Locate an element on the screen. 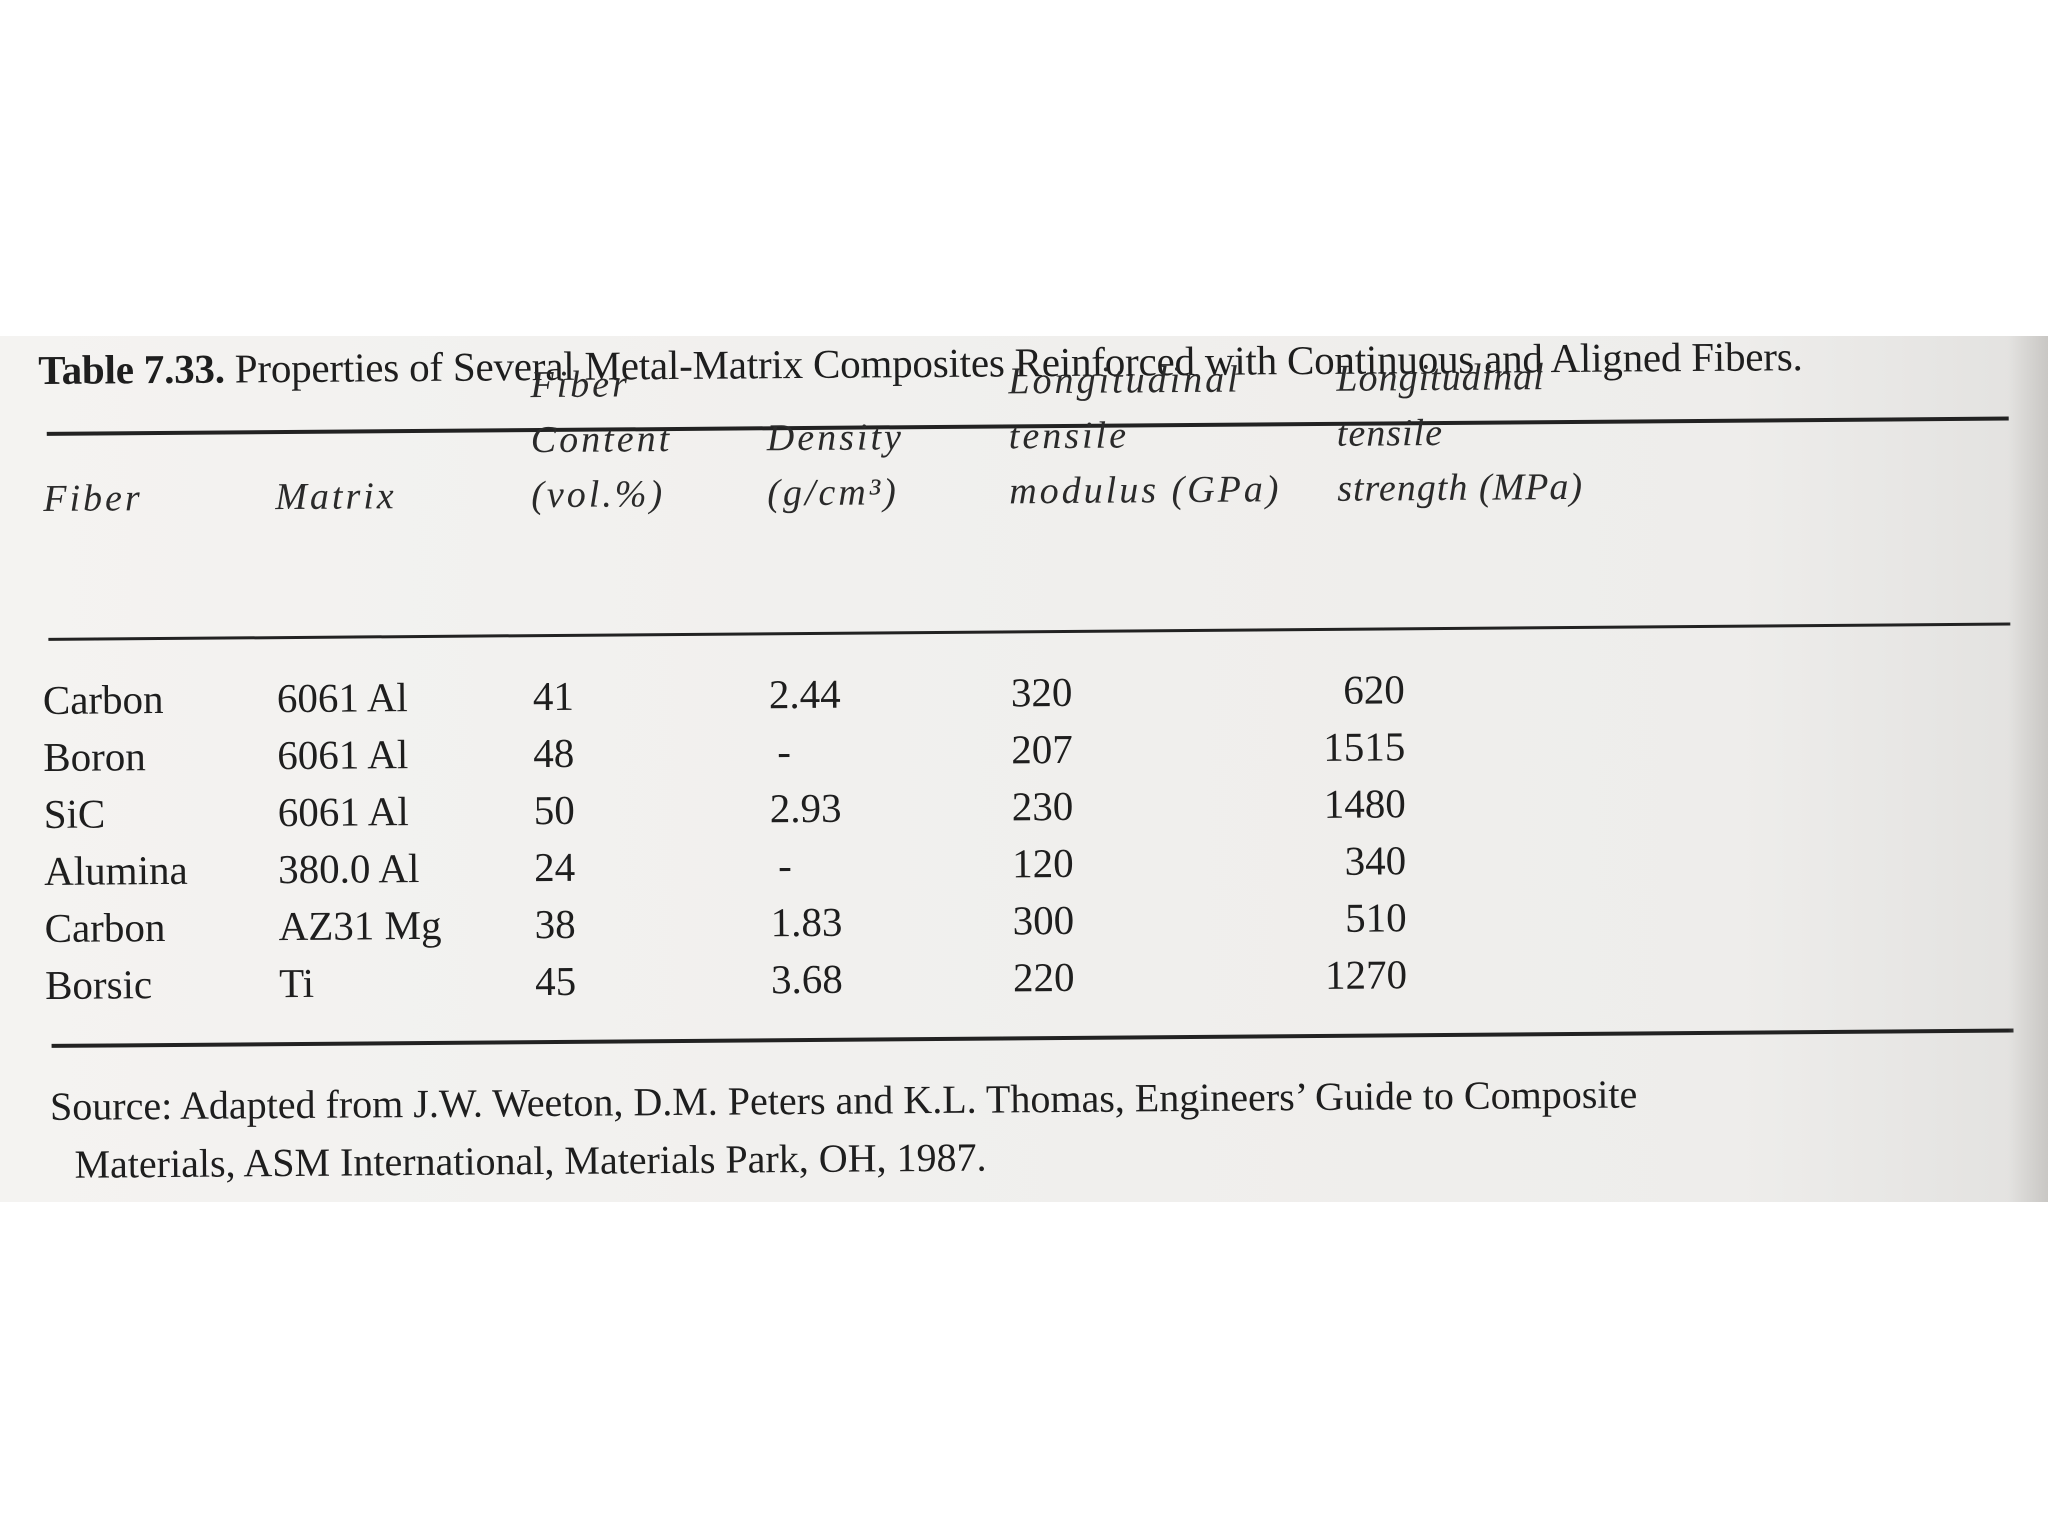 The width and height of the screenshot is (2048, 1536). cell-modulus: 320 is located at coordinates (1041, 692).